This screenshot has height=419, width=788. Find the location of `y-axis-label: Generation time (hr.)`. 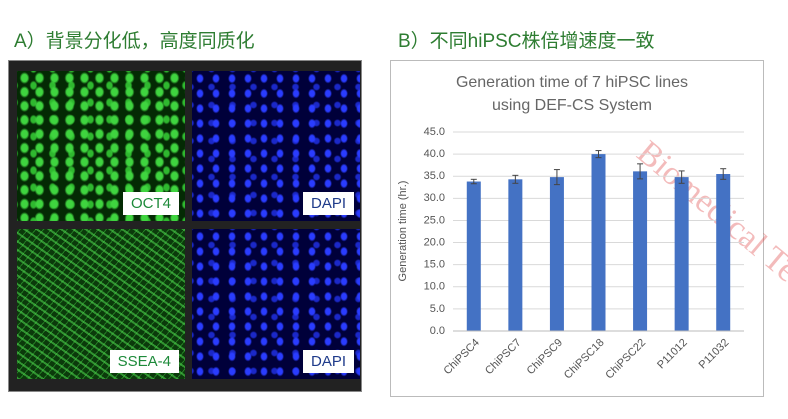

y-axis-label: Generation time (hr.) is located at coordinates (403, 231).